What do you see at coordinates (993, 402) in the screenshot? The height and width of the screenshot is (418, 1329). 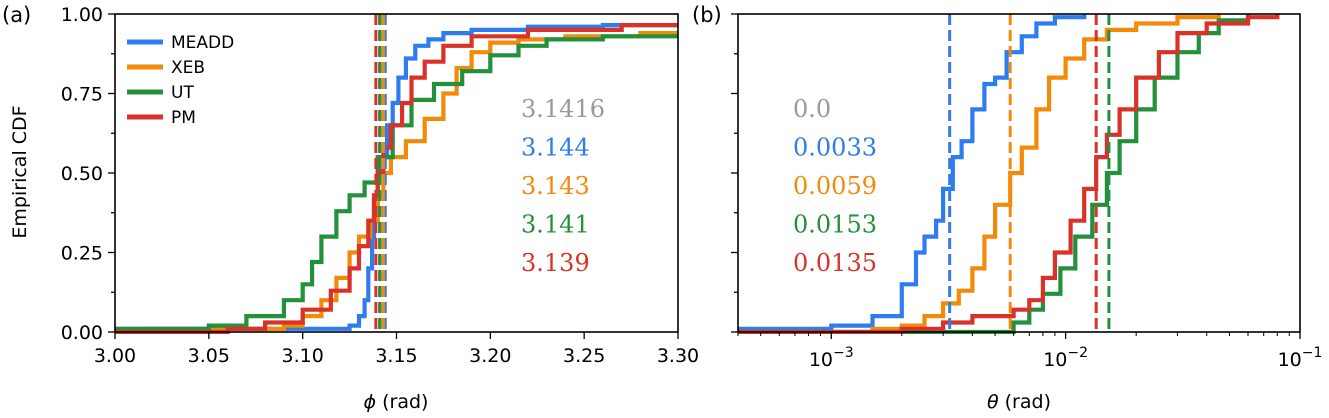 I see `theta-symbol: θ` at bounding box center [993, 402].